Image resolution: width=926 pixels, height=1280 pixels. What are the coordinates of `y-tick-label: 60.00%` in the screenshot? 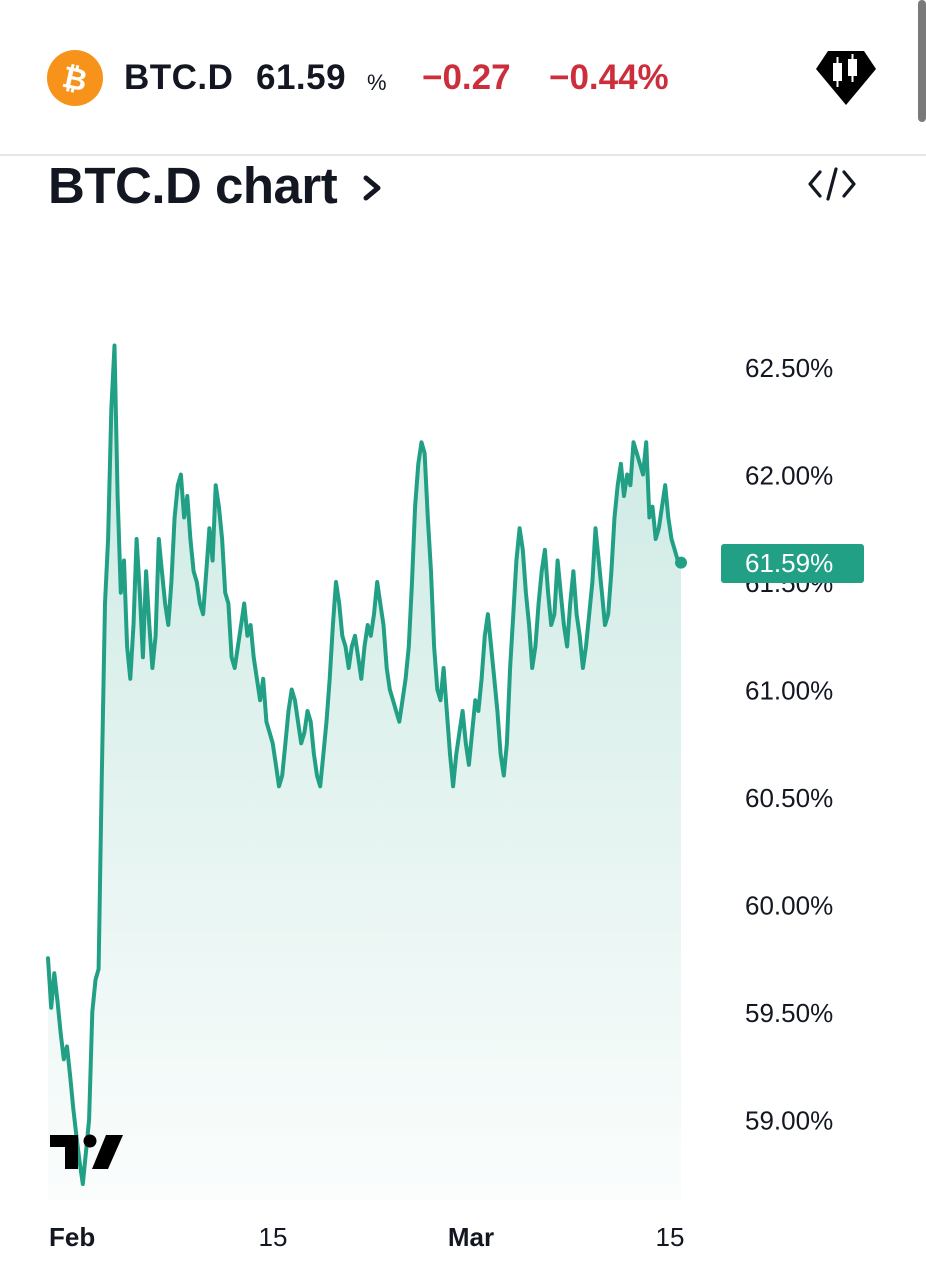 It's located at (789, 906).